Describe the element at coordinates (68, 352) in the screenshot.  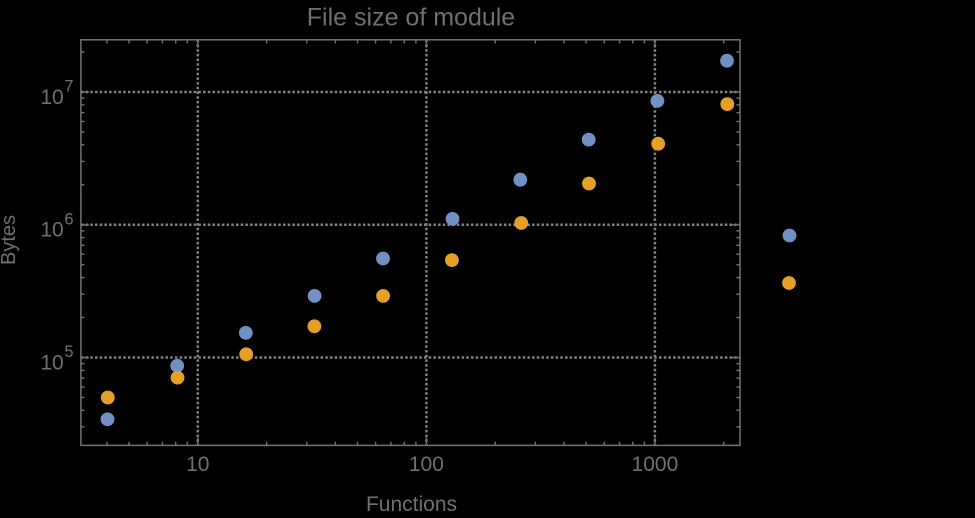
I see `svg-text: 5` at that location.